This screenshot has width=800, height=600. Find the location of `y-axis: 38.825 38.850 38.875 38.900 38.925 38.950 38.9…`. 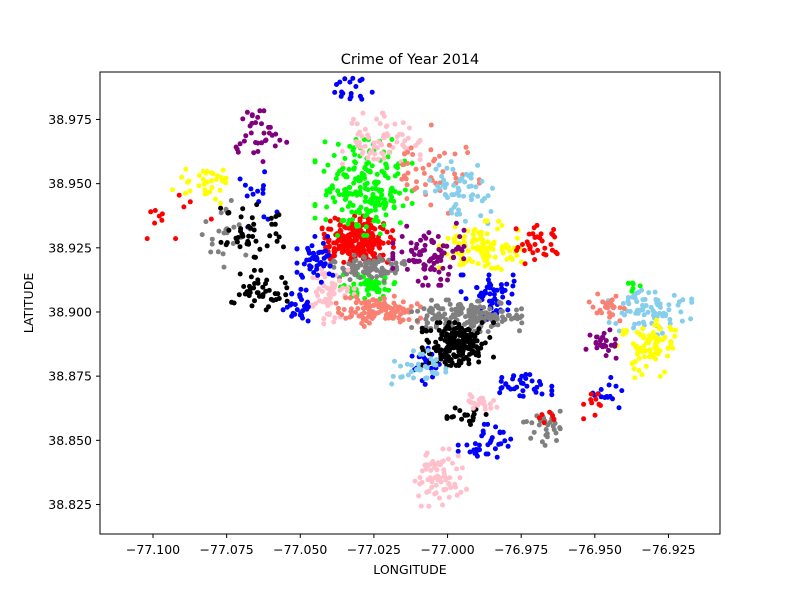

y-axis: 38.825 38.850 38.875 38.900 38.925 38.950 38.9… is located at coordinates (74, 312).